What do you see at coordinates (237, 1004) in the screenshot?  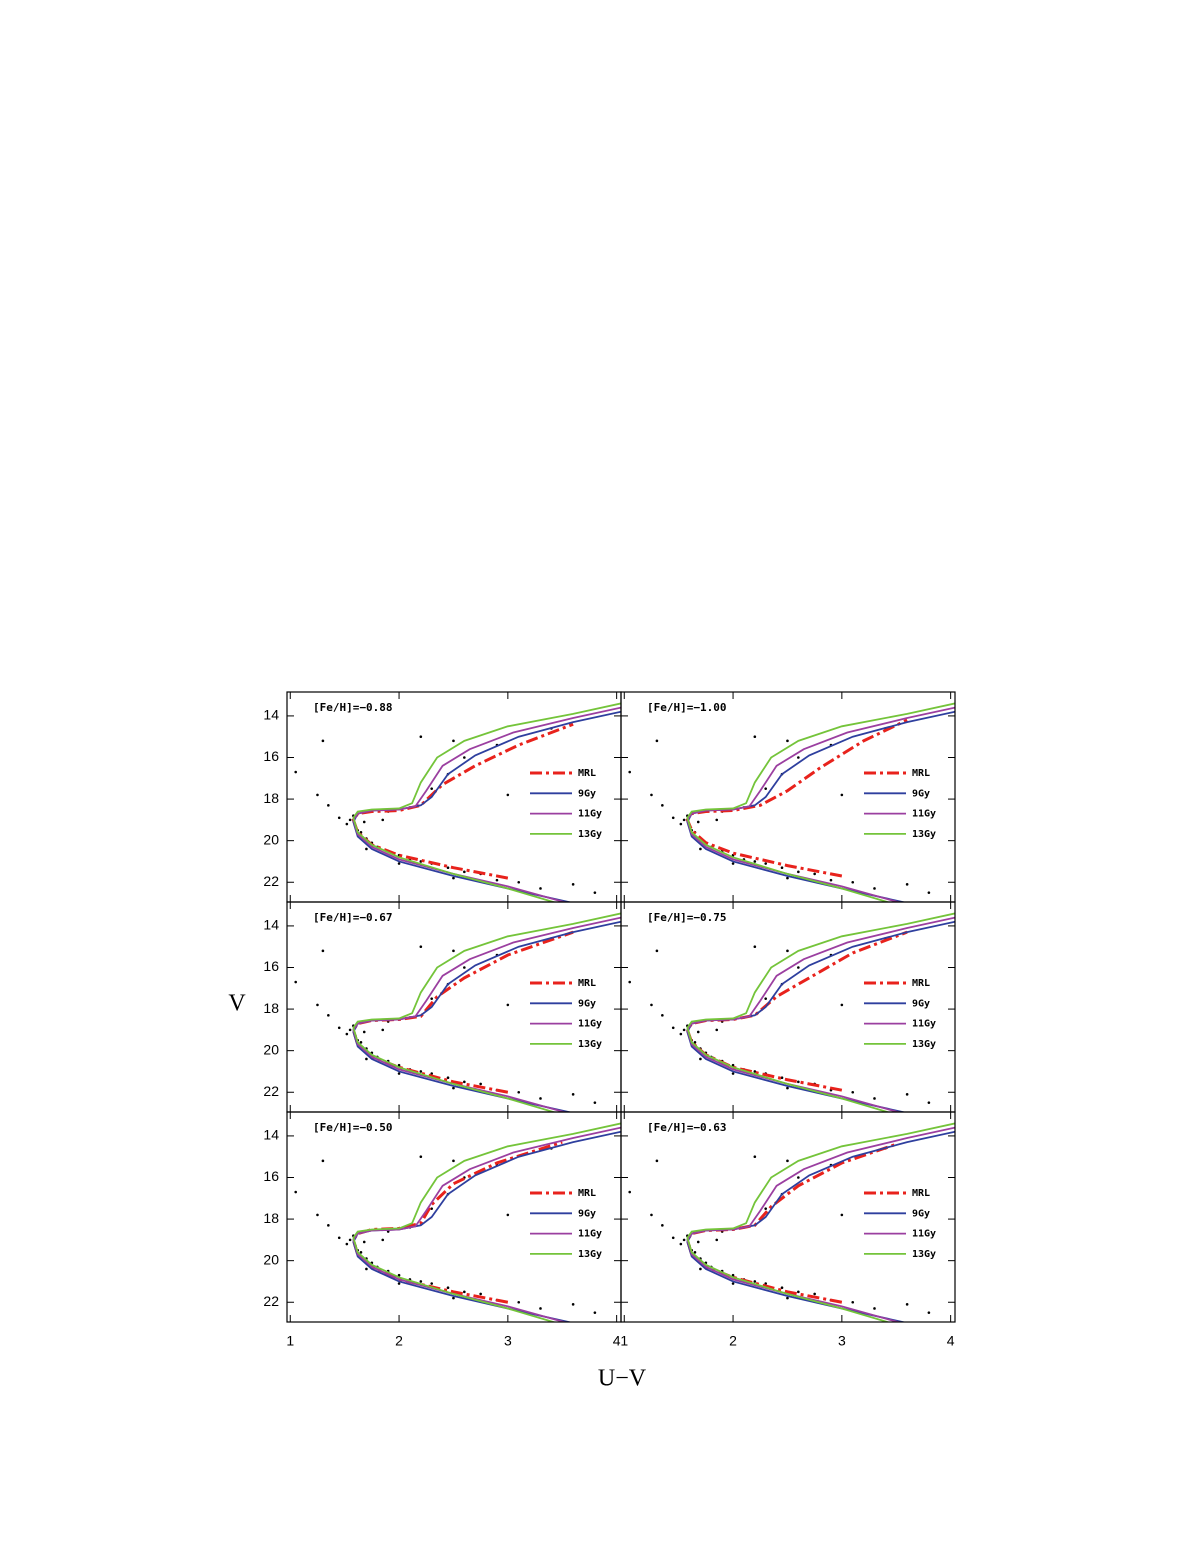 I see `y-axis-label: V` at bounding box center [237, 1004].